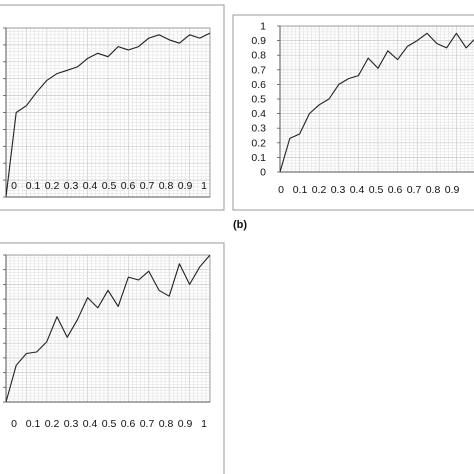 The height and width of the screenshot is (474, 474). What do you see at coordinates (258, 70) in the screenshot?
I see `y-tick-label: 0.7` at bounding box center [258, 70].